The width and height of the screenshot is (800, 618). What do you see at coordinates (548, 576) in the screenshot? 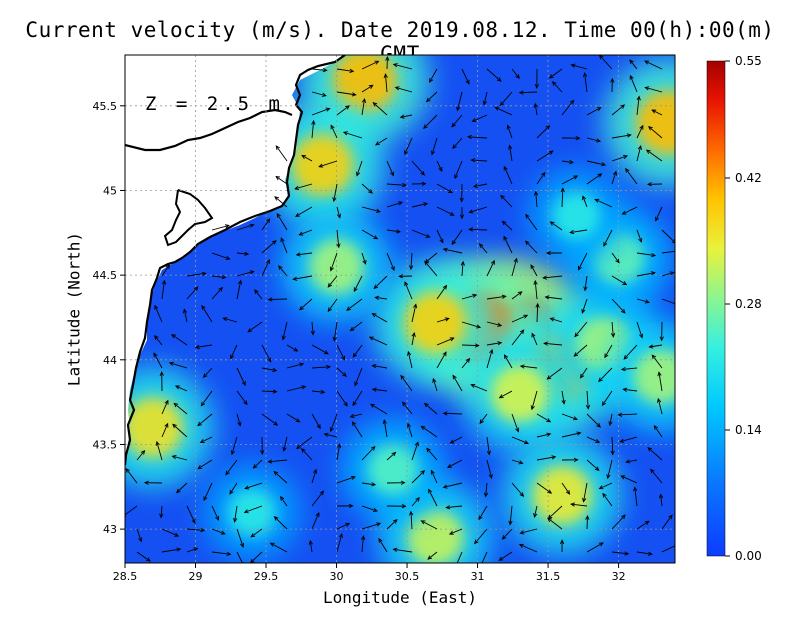
I see `x-tick-label: 31.5` at bounding box center [548, 576].